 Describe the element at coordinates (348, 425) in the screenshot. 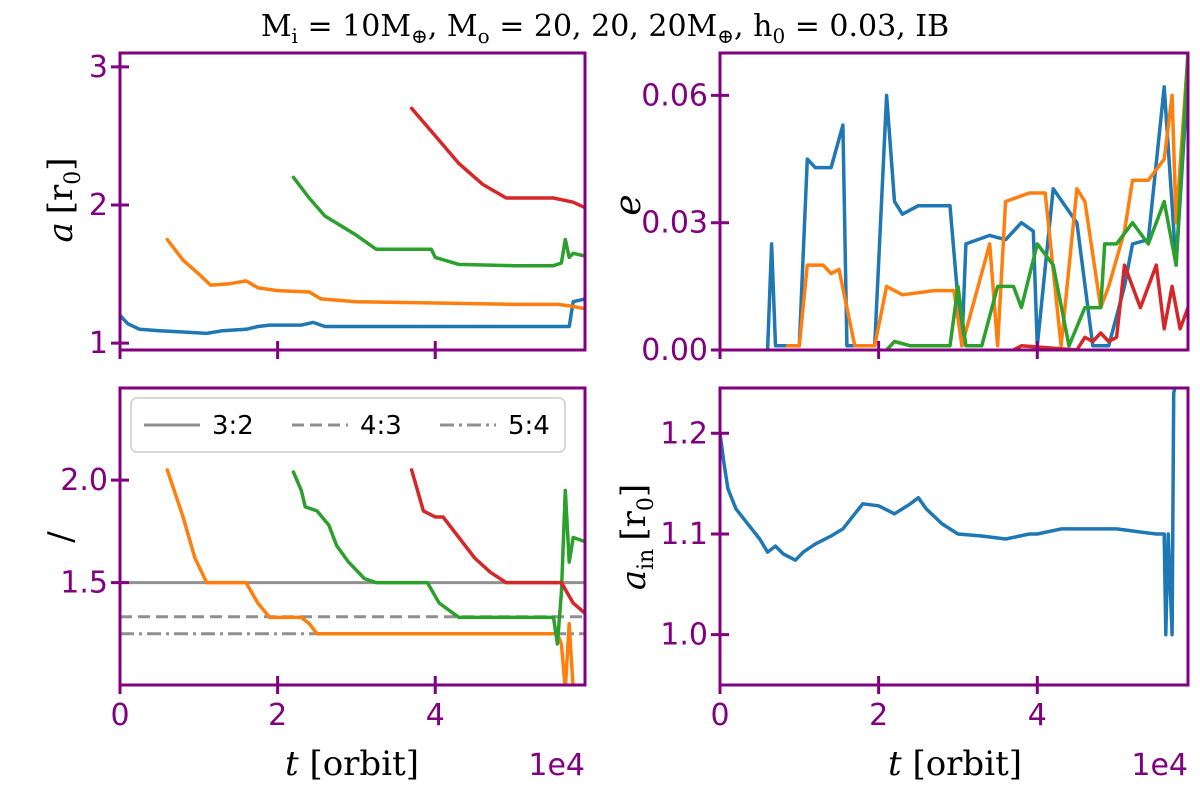

I see `legend: 3:2 4:3 5:4` at that location.